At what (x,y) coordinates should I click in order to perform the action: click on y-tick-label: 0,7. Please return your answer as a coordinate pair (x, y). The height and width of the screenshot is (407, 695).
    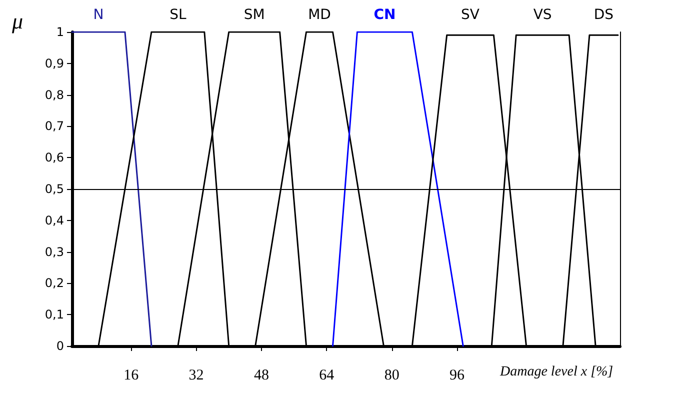
    Looking at the image, I should click on (54, 126).